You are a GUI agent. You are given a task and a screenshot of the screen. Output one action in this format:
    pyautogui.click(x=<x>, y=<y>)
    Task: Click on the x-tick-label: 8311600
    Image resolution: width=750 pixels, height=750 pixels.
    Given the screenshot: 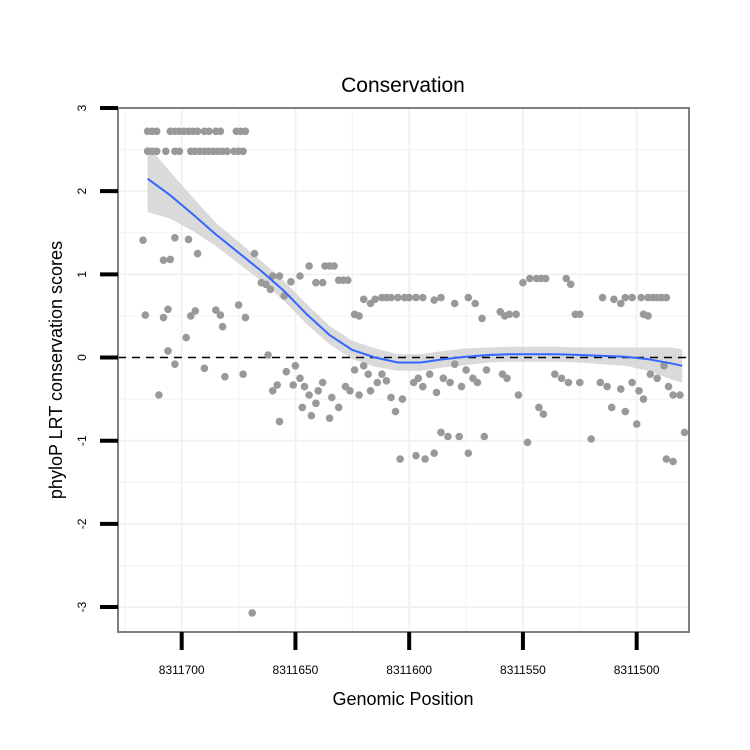 What is the action you would take?
    pyautogui.click(x=409, y=670)
    